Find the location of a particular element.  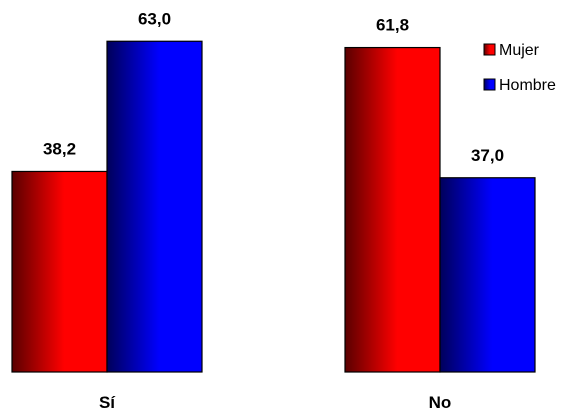

bar-hombre-no is located at coordinates (487, 275).